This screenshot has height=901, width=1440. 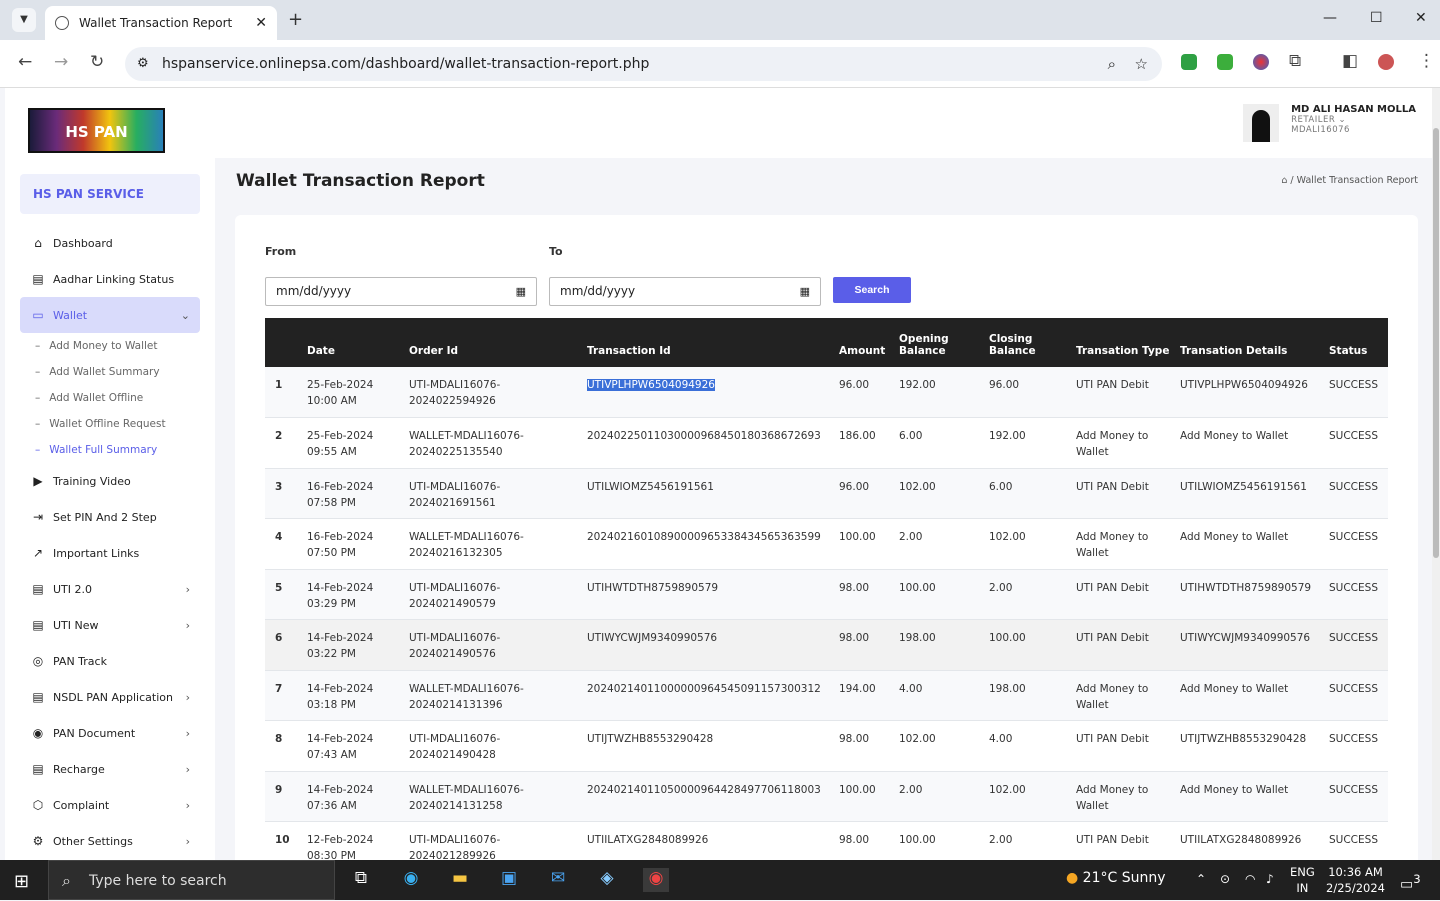 What do you see at coordinates (1028, 342) in the screenshot?
I see `header-closing-balance: Closing Balance` at bounding box center [1028, 342].